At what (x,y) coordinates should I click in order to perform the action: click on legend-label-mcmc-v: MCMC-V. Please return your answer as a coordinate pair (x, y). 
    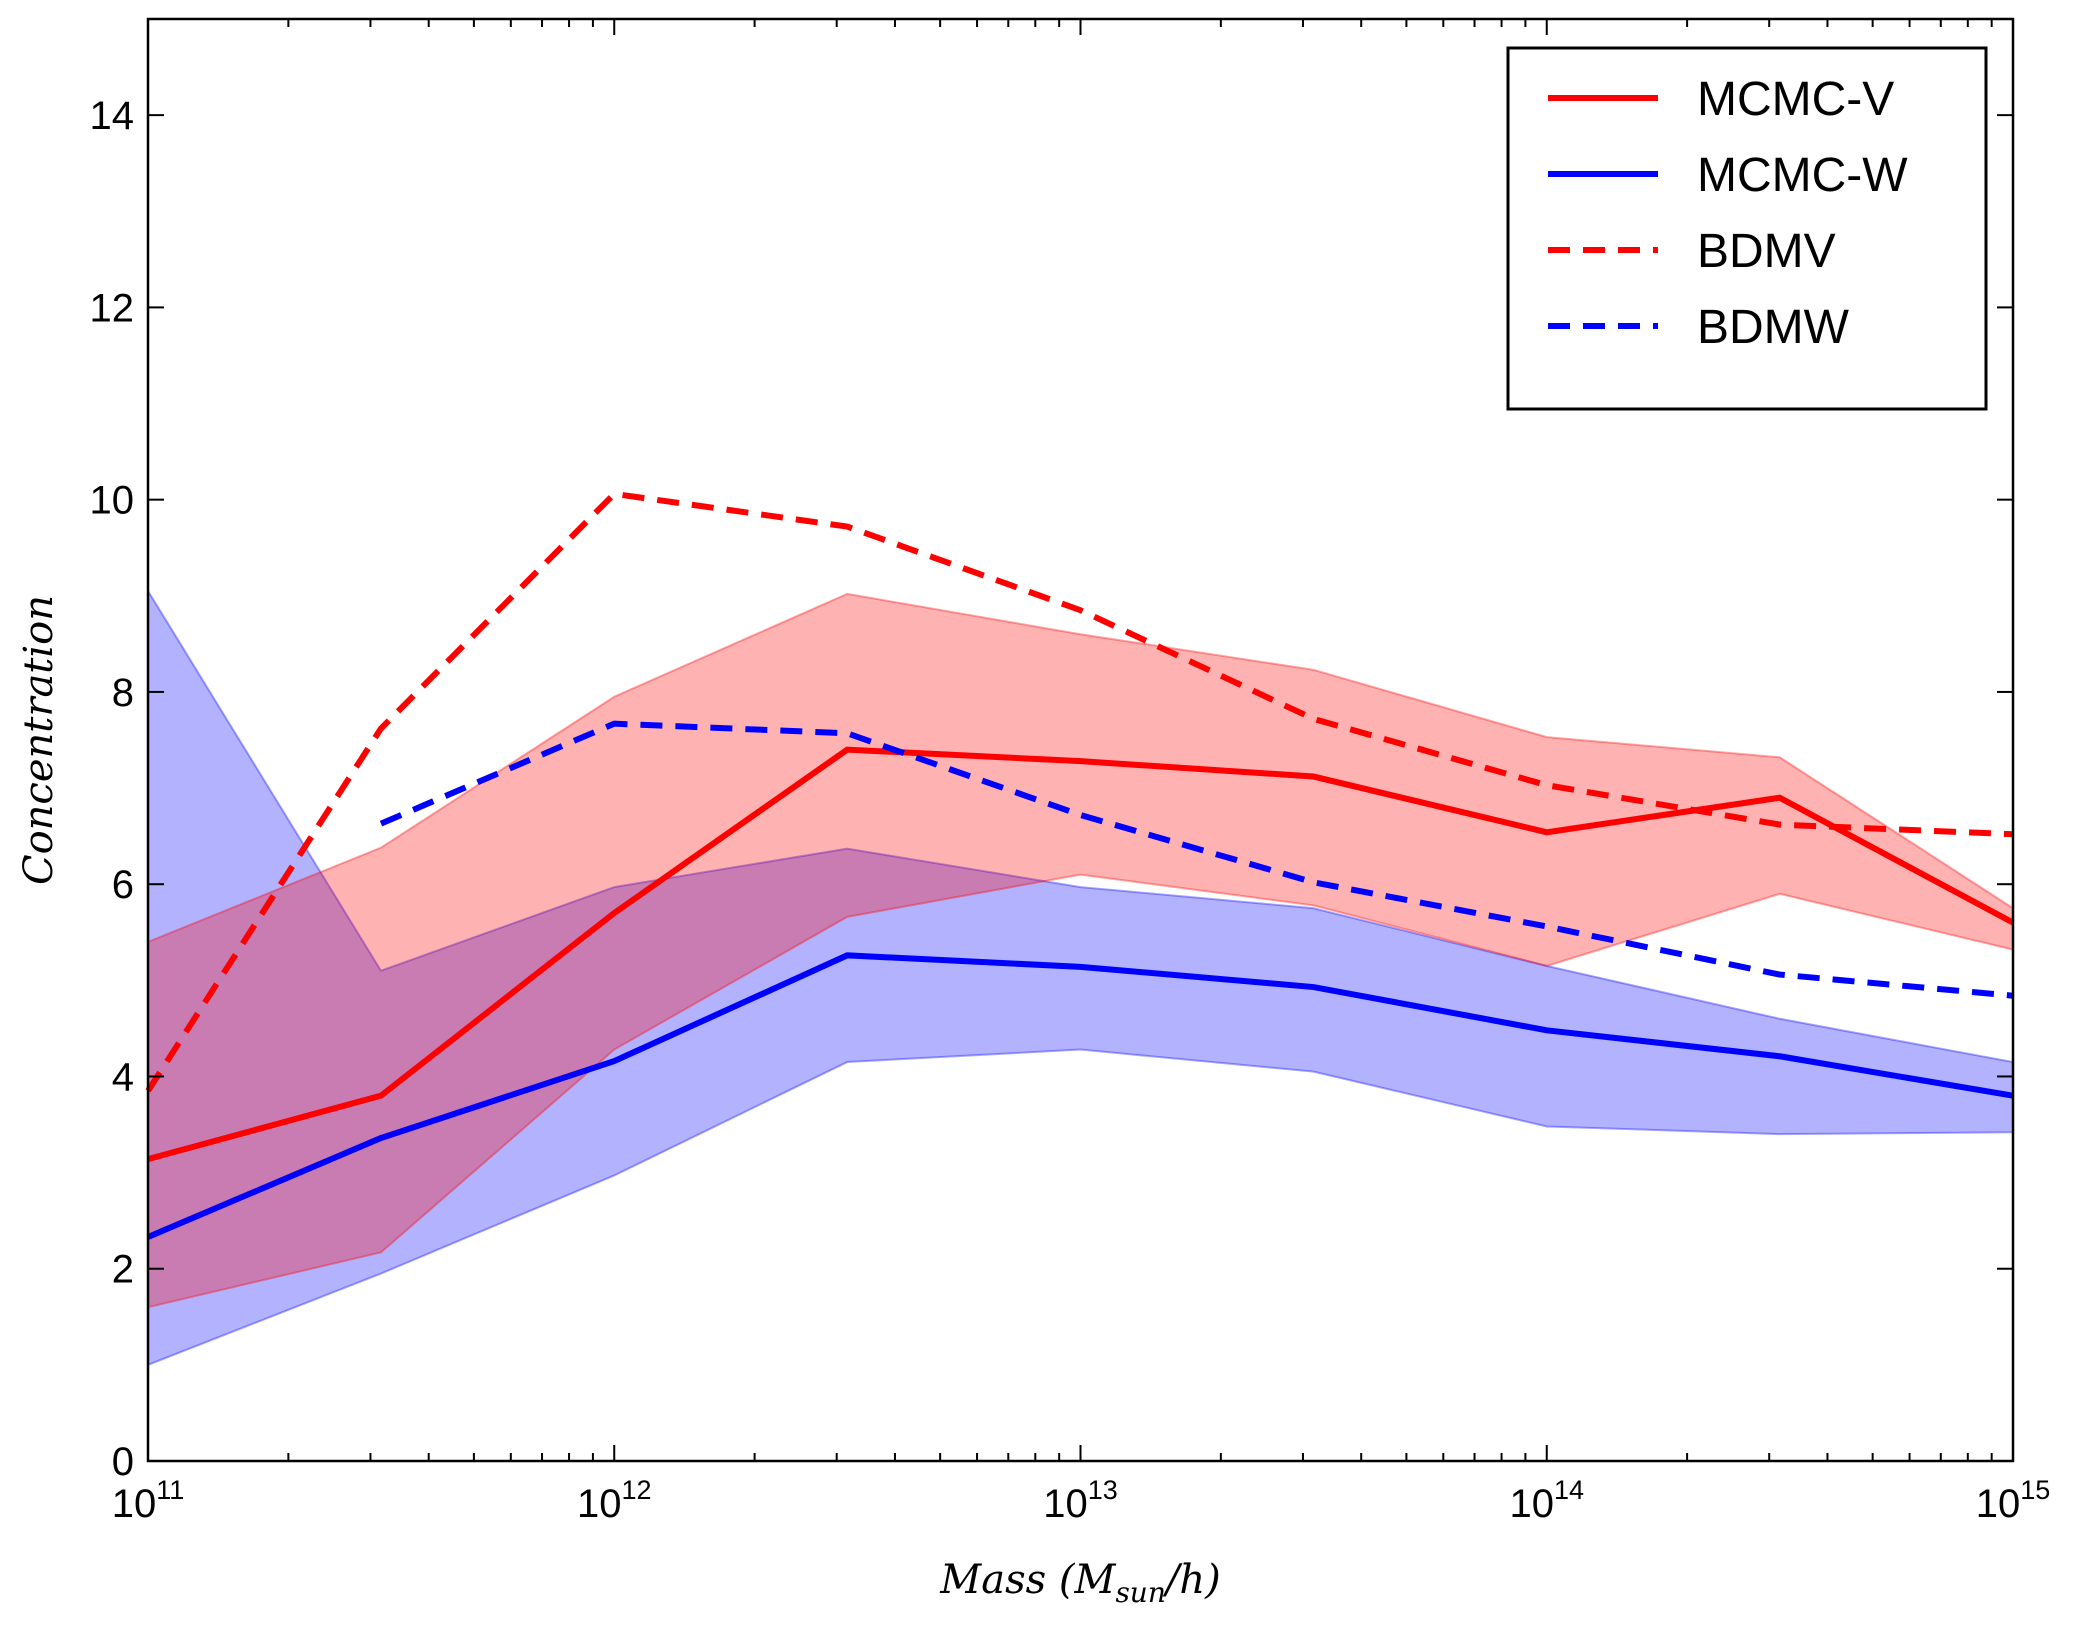
    Looking at the image, I should click on (1795, 99).